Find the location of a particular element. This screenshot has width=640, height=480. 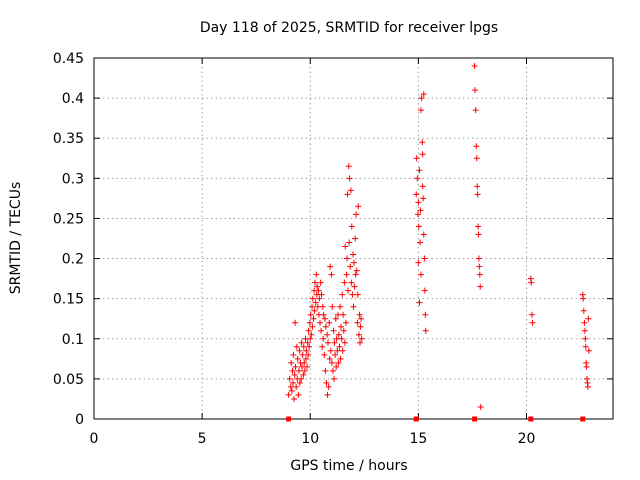

y-tick-label: 0.45 is located at coordinates (68, 59).